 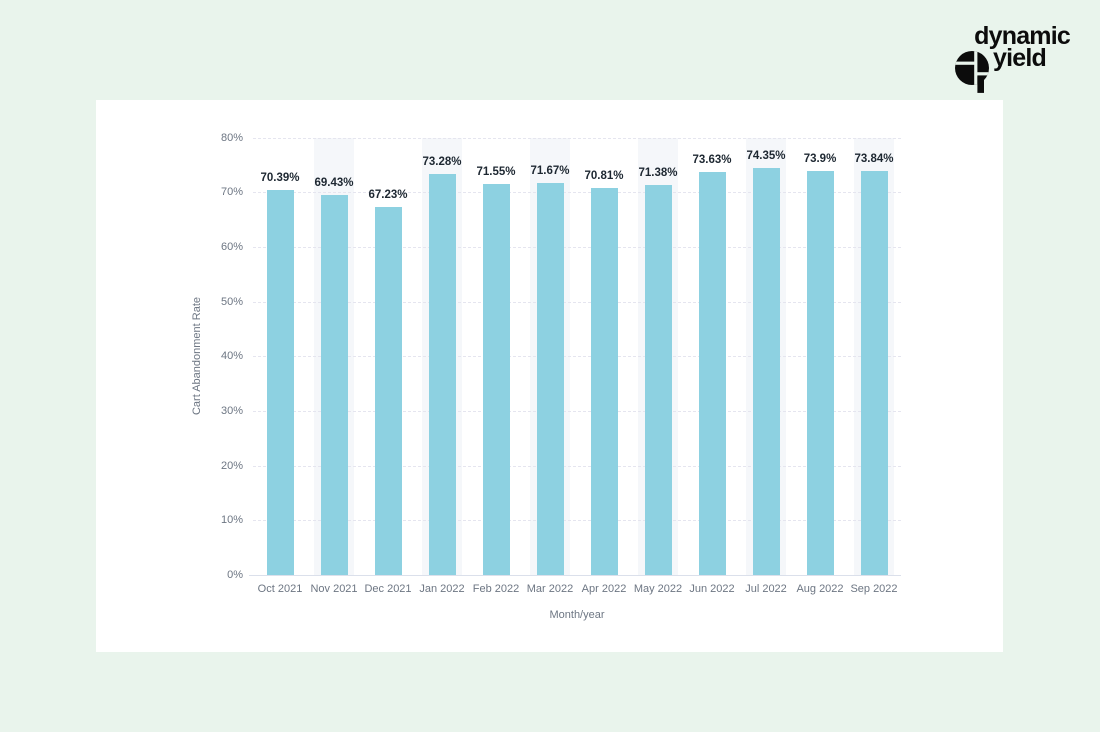 What do you see at coordinates (442, 589) in the screenshot?
I see `x-tick-label: Jan 2022` at bounding box center [442, 589].